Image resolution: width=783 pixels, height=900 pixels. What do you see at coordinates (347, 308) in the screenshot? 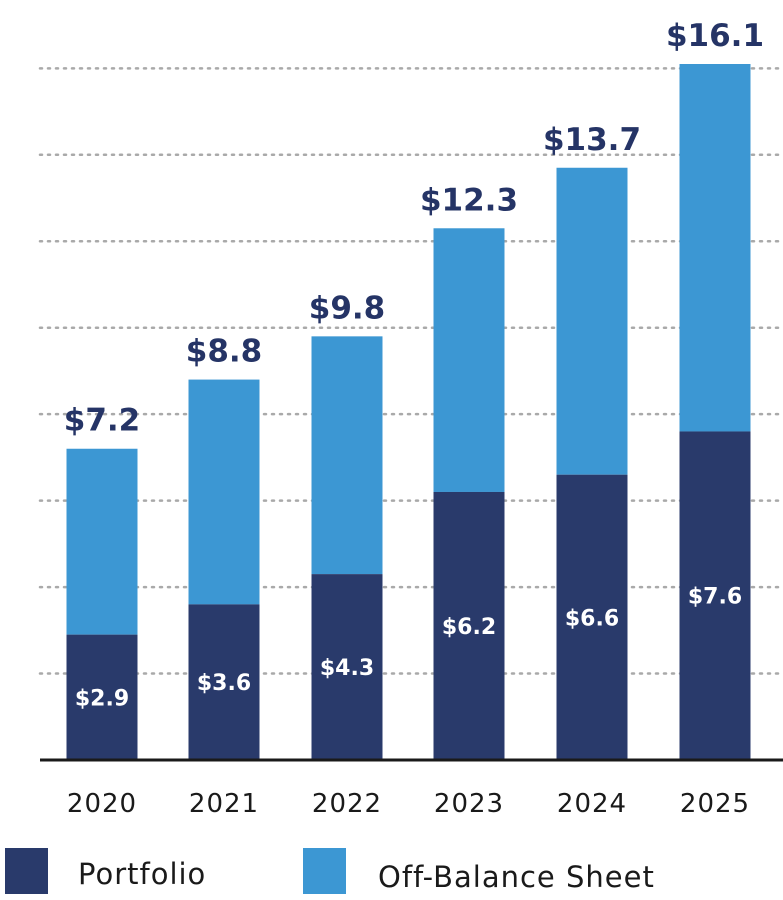
I see `total-label-2022: $9.8` at bounding box center [347, 308].